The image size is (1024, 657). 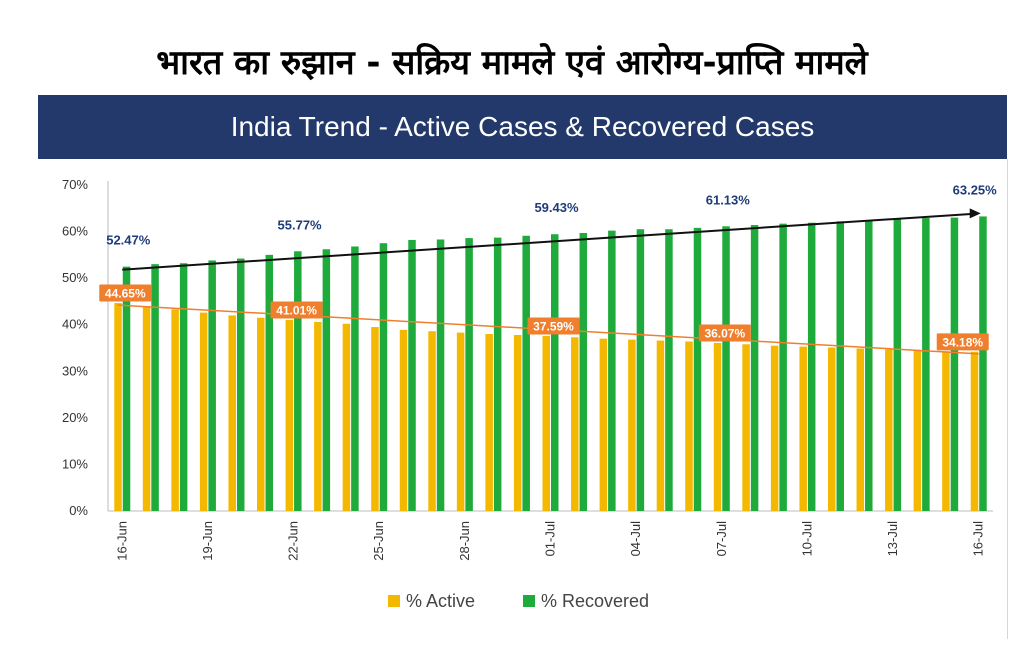 What do you see at coordinates (440, 601) in the screenshot?
I see `legend-label-active: % Active` at bounding box center [440, 601].